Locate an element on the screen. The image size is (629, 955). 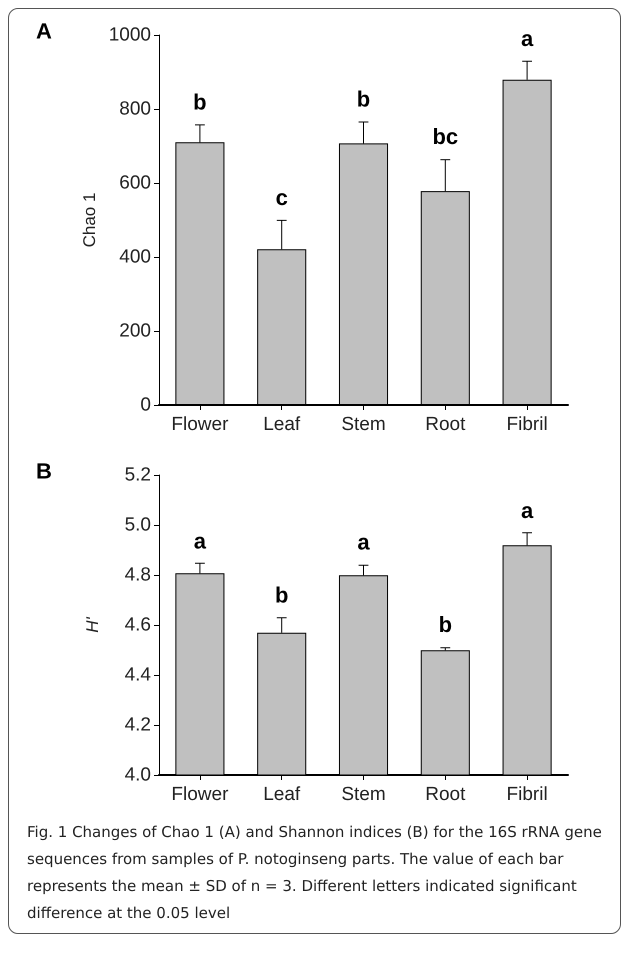
y-tick-label: 4.8 is located at coordinates (137, 575).